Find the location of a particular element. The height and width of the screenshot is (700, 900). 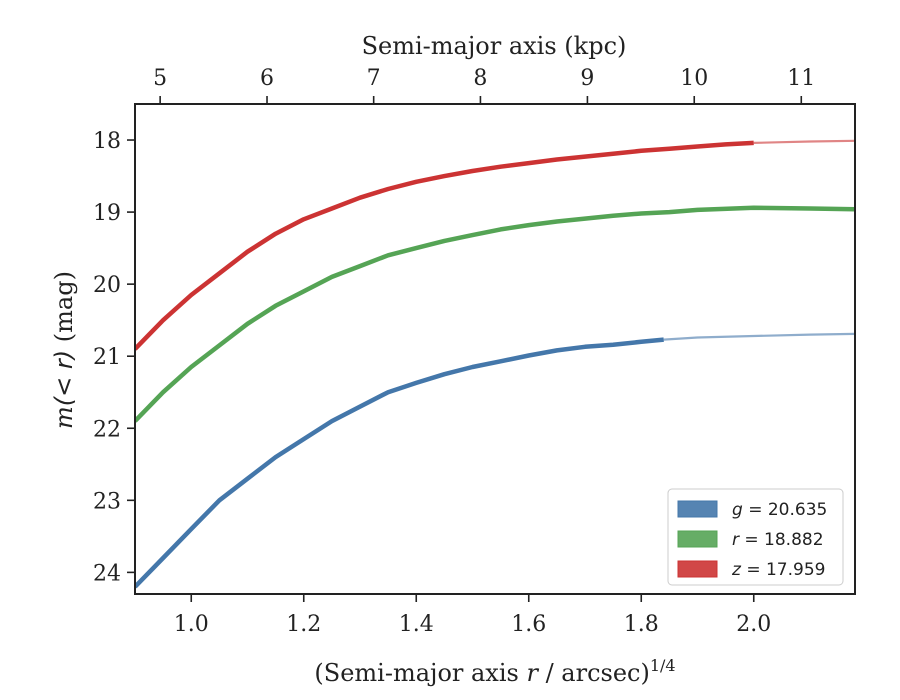

z-model-line is located at coordinates (804, 141).